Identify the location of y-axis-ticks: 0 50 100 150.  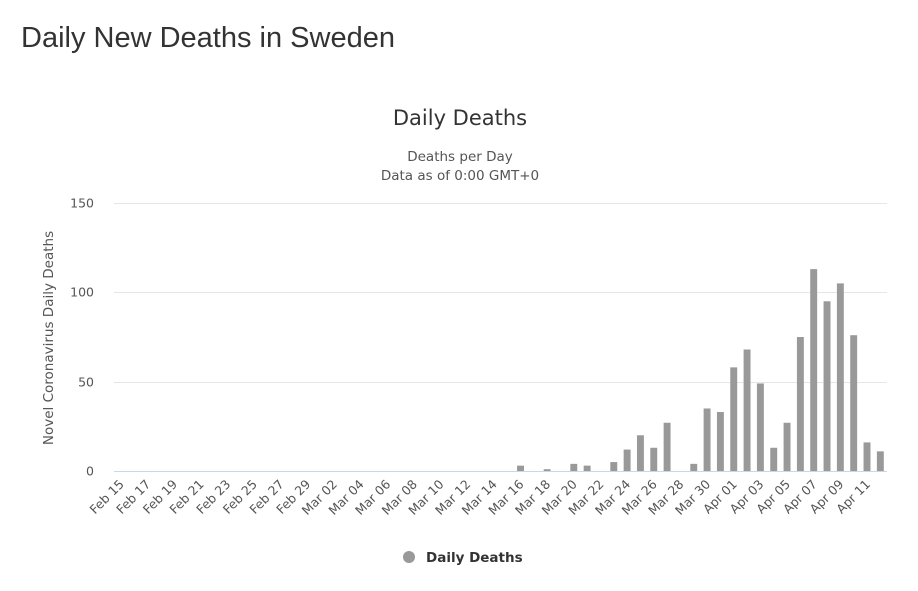
(82, 337).